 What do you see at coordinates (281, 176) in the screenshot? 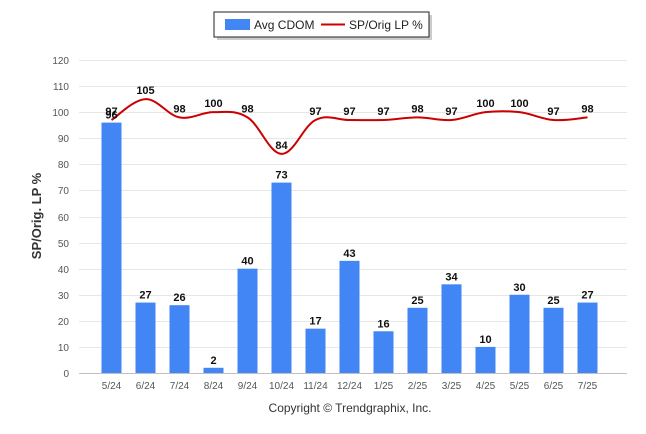
I see `bar-data-label: 73` at bounding box center [281, 176].